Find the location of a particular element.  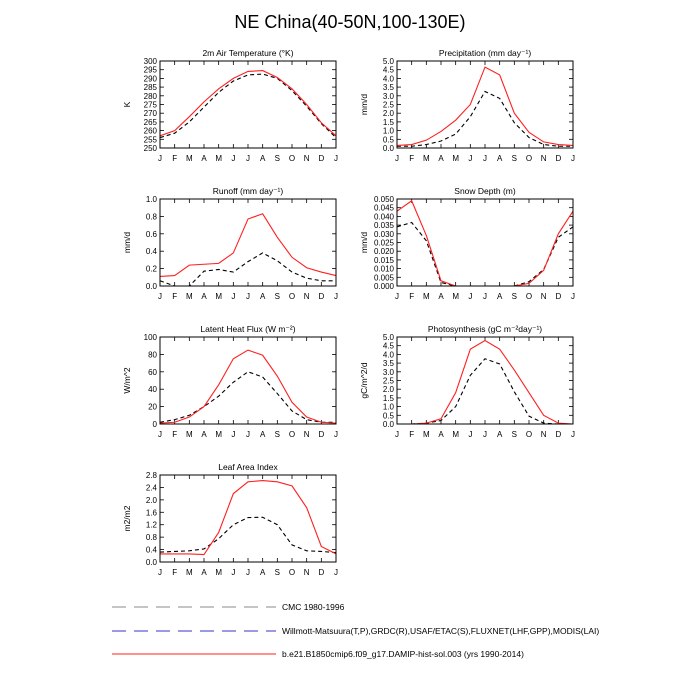

y-tick-label: 2.4 is located at coordinates (152, 487).